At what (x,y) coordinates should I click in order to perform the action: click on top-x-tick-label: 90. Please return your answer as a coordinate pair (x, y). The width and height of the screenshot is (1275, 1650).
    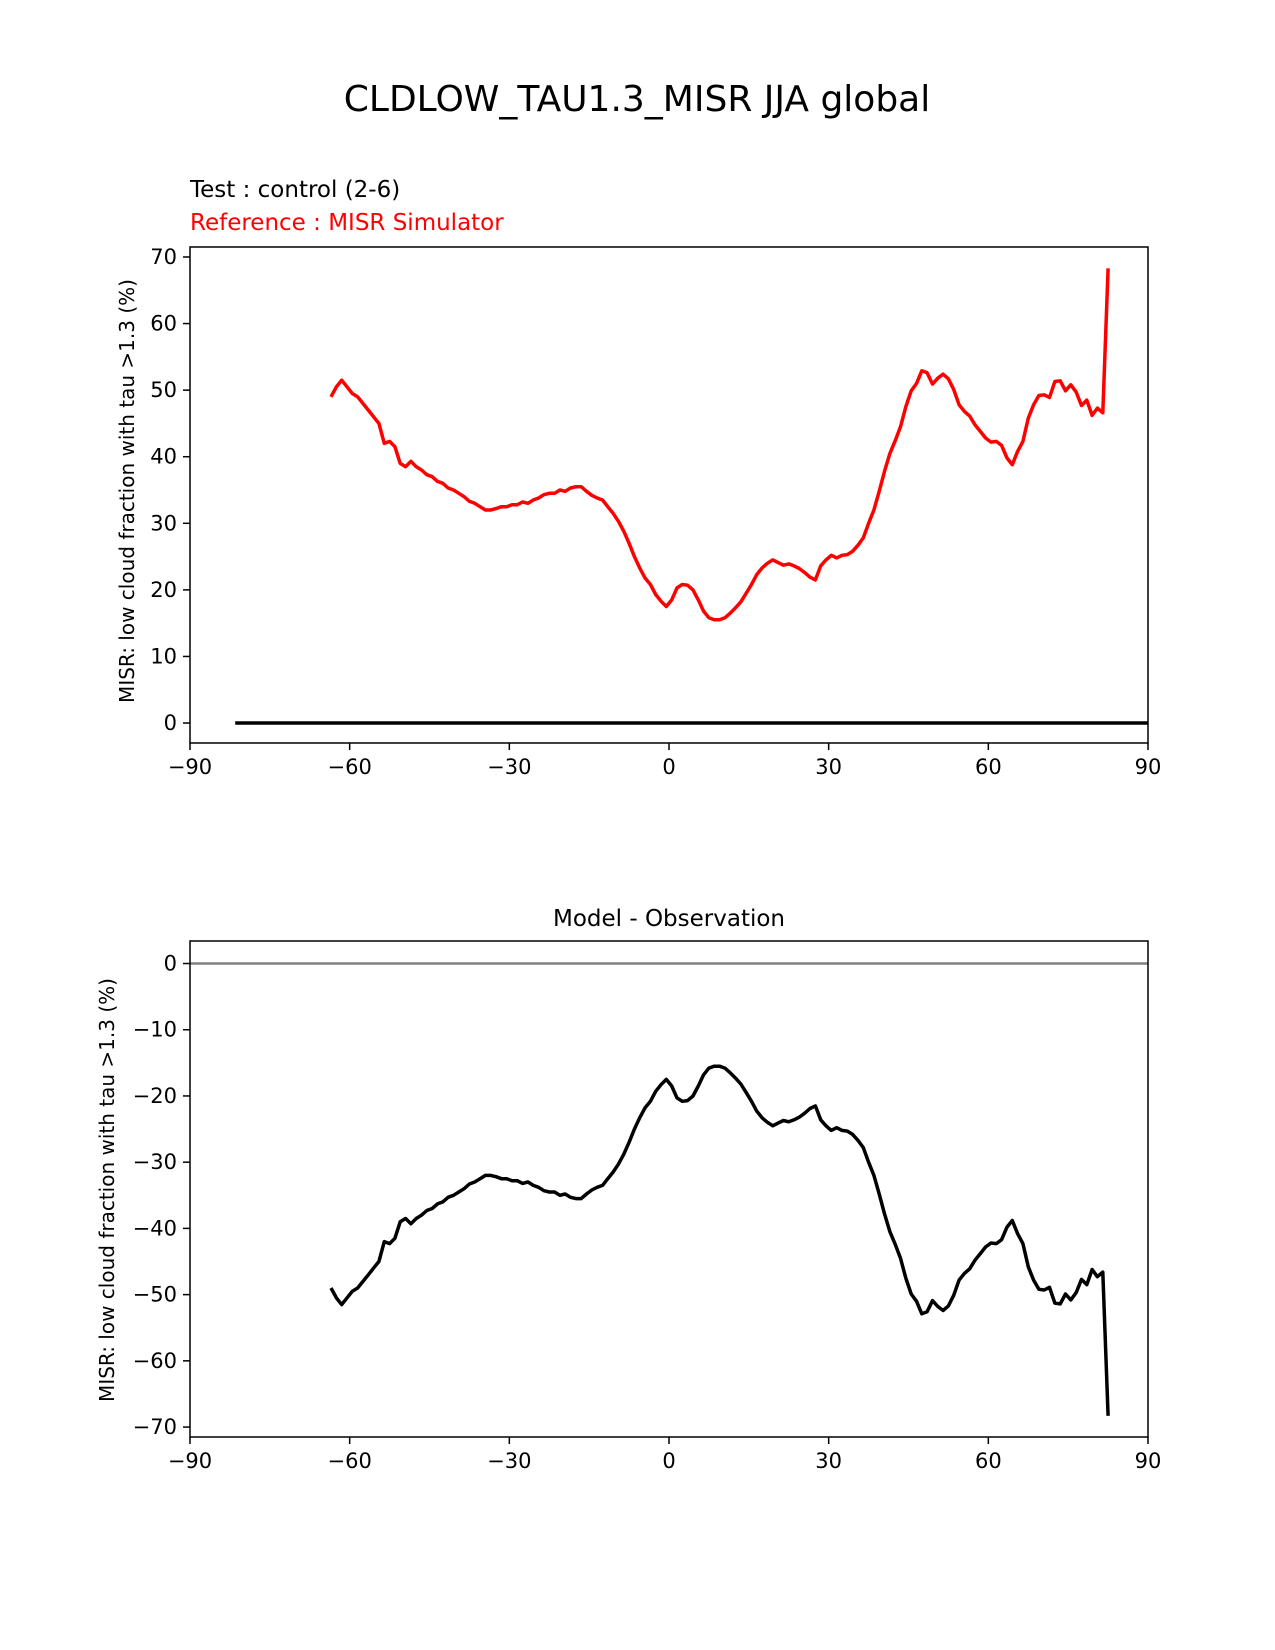
    Looking at the image, I should click on (1148, 767).